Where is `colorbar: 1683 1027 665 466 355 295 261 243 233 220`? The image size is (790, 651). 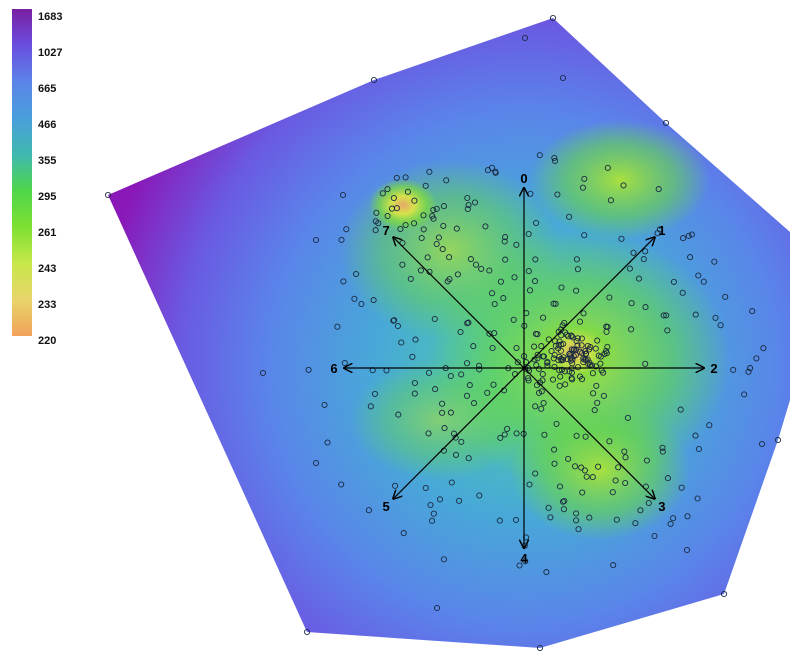
colorbar: 1683 1027 665 466 355 295 261 243 233 220 is located at coordinates (37, 178).